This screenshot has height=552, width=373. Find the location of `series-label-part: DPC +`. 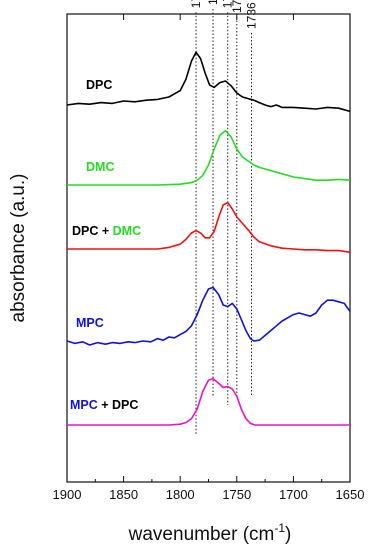

series-label-part: DPC + is located at coordinates (92, 231).